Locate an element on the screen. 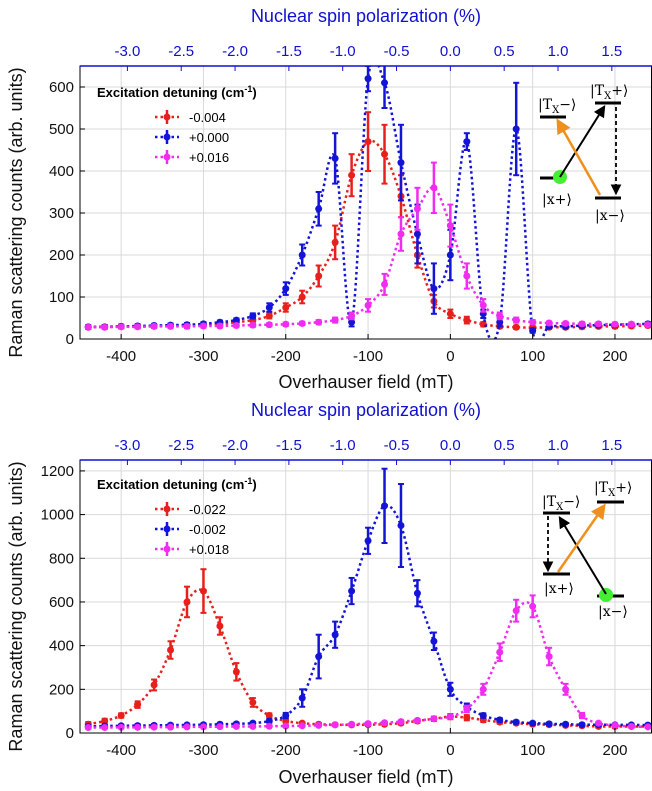 The width and height of the screenshot is (652, 791). x2-tick-label: -1.0 is located at coordinates (343, 51).